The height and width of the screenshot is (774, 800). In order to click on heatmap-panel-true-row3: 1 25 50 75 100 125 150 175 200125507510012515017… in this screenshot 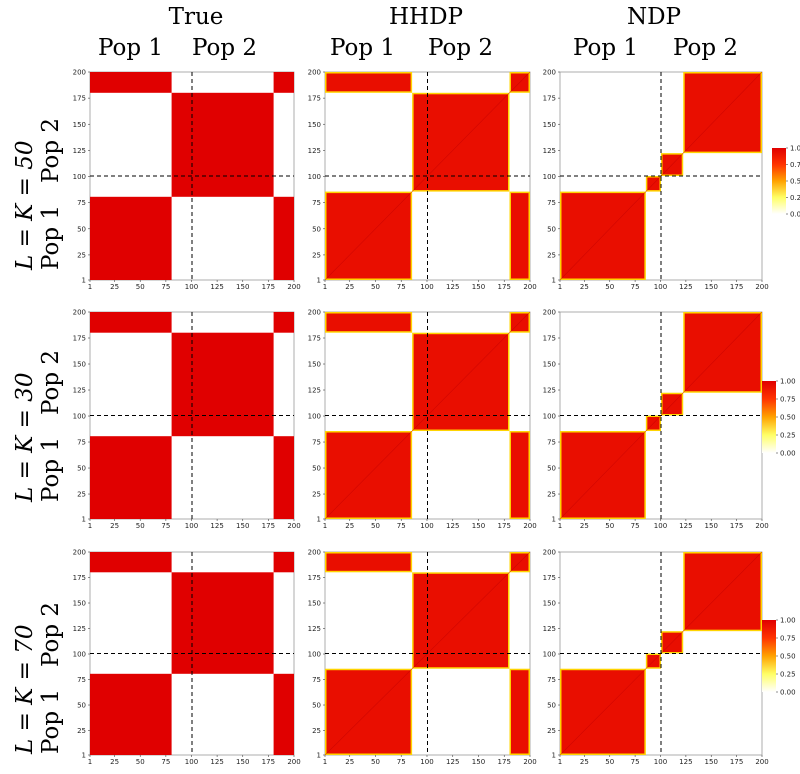, I will do `click(187, 658)`.